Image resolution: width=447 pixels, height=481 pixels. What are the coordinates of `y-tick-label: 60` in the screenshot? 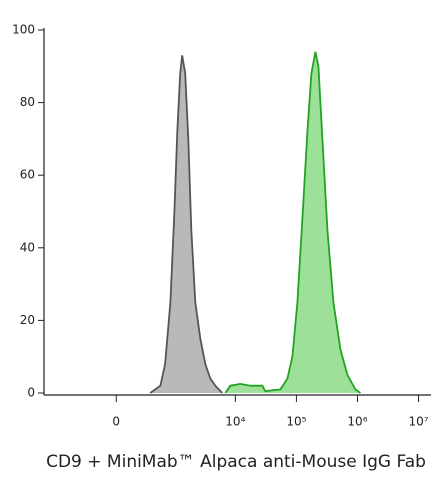 It's located at (27, 175).